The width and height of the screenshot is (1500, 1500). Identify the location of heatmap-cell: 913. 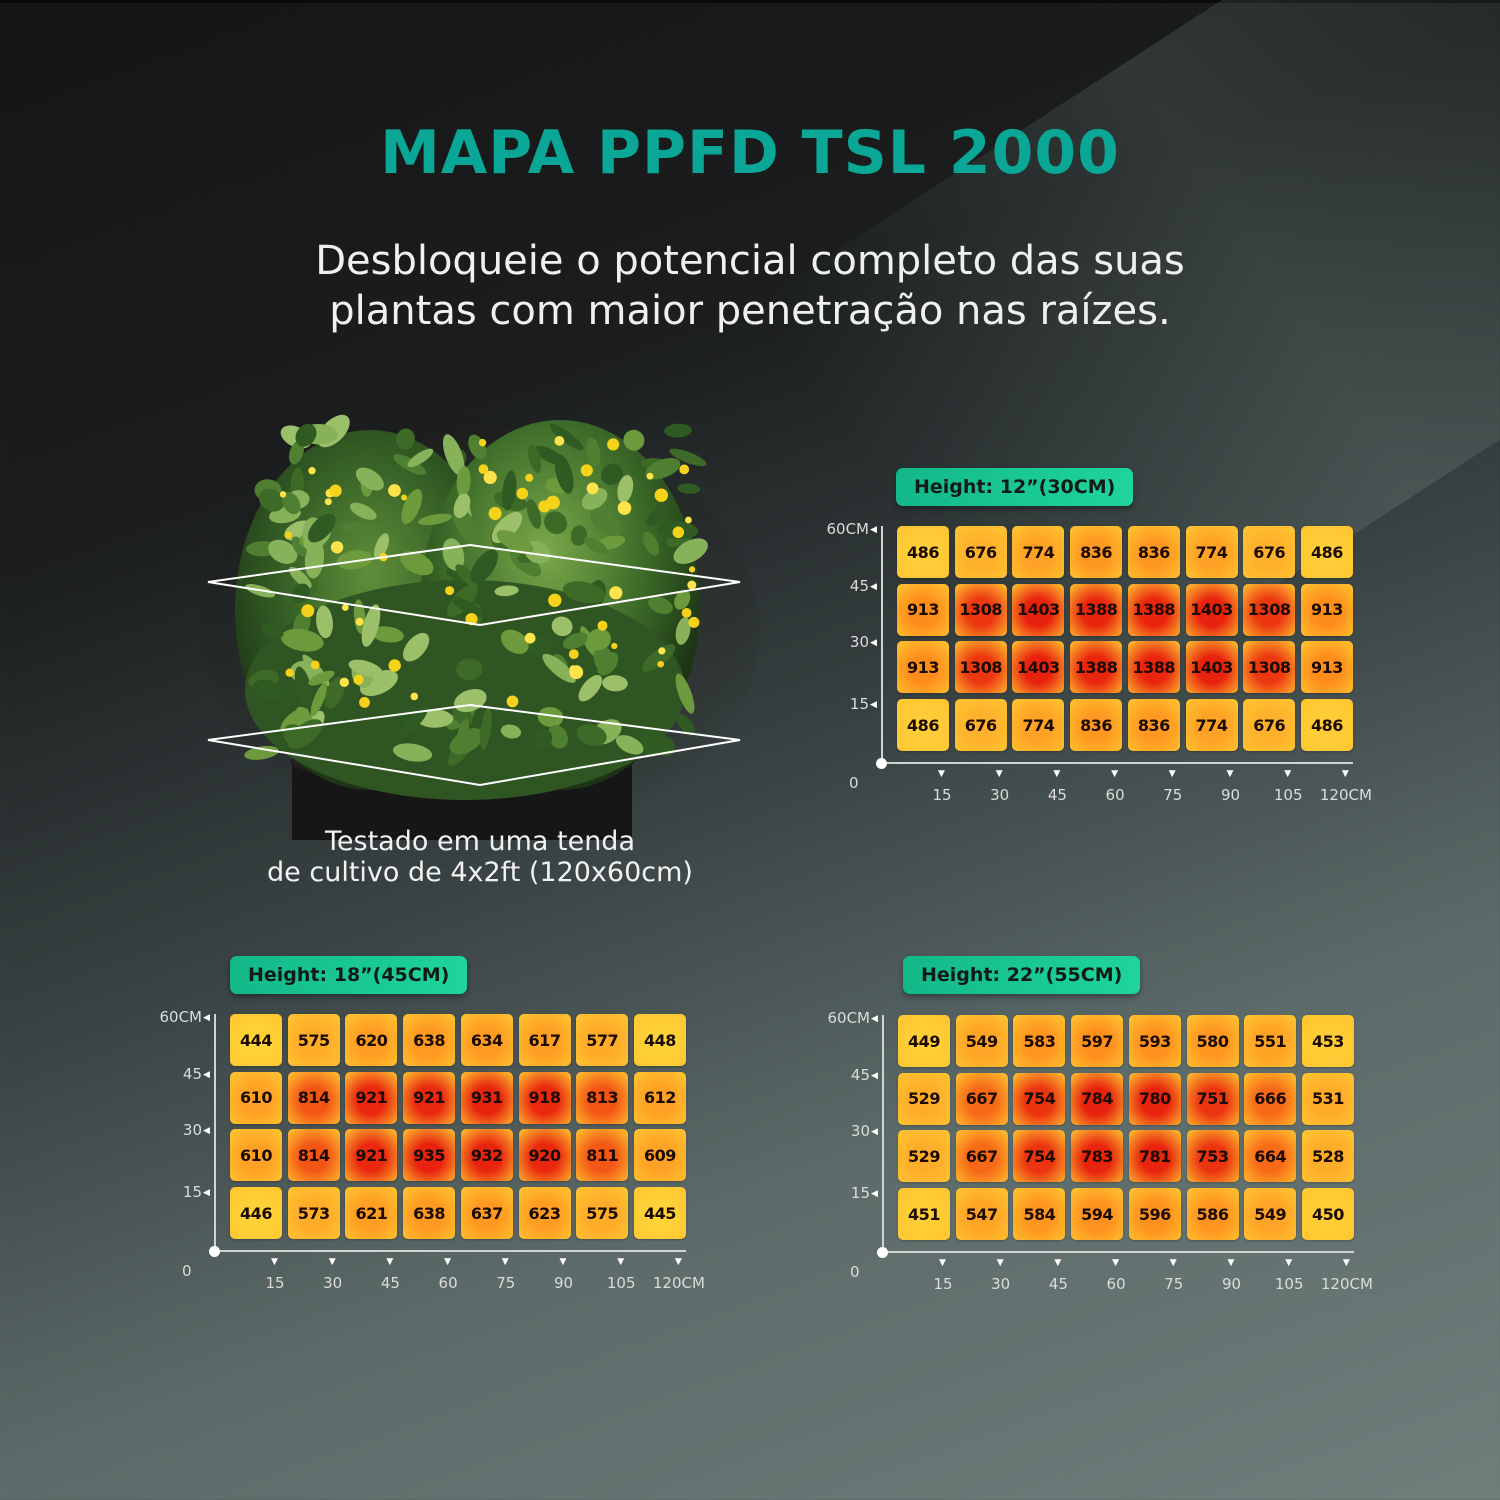
(923, 667).